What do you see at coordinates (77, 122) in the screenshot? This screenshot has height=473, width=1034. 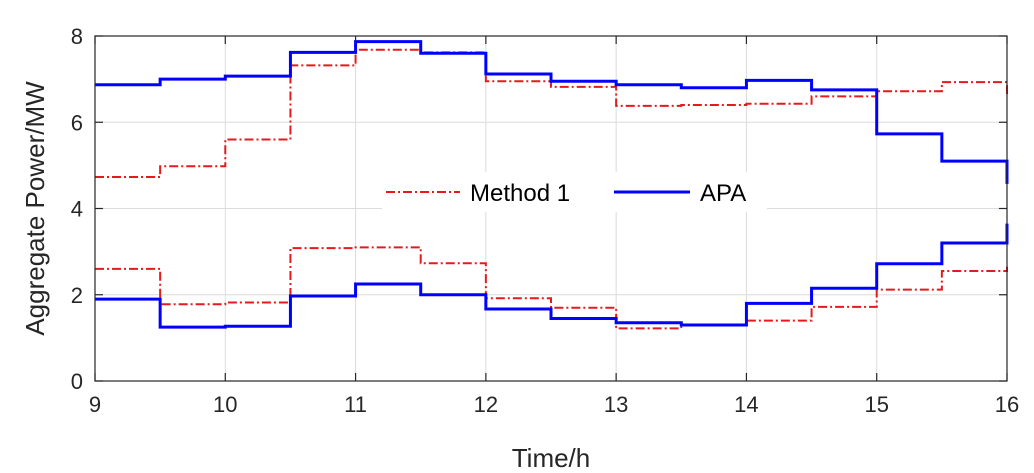 I see `y-tick-label: 6` at bounding box center [77, 122].